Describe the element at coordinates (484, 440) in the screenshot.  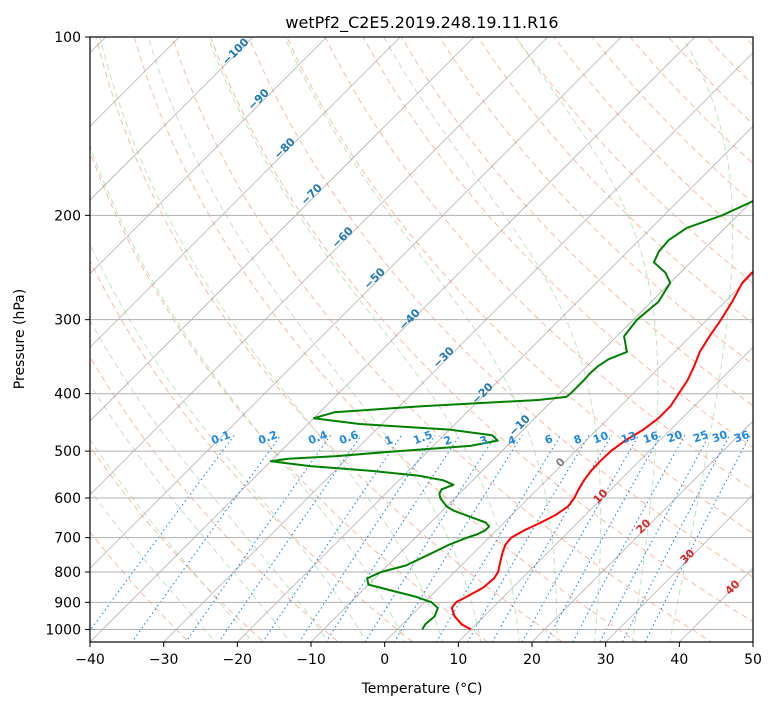
I see `mixing-ratio-label: 3` at that location.